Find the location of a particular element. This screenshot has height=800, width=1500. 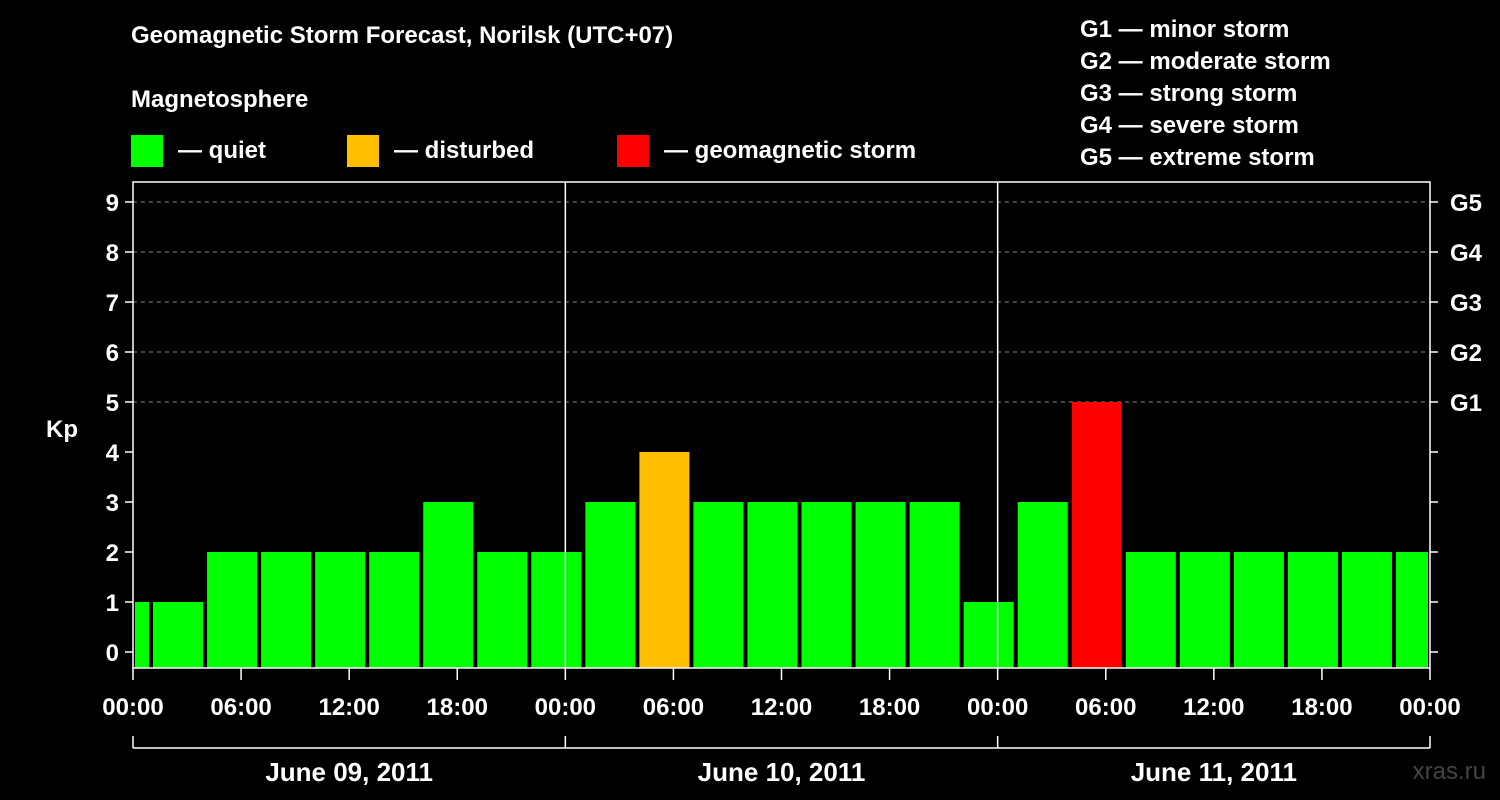

storm-scale-g3: G3 — strong storm is located at coordinates (1189, 93).